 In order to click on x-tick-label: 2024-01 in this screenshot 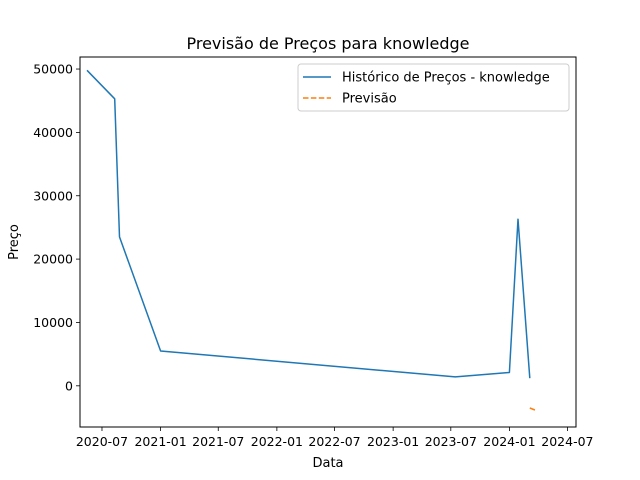, I will do `click(509, 441)`.